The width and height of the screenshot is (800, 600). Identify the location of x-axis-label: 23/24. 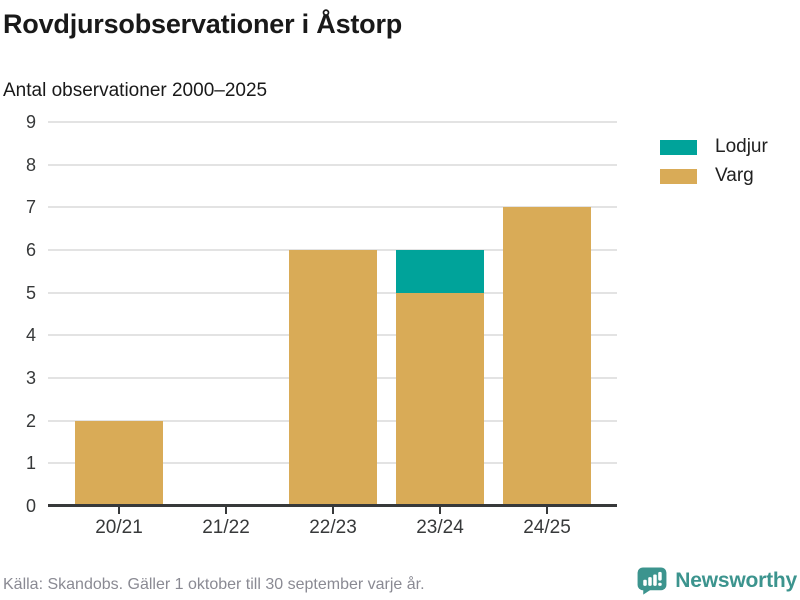
(440, 527).